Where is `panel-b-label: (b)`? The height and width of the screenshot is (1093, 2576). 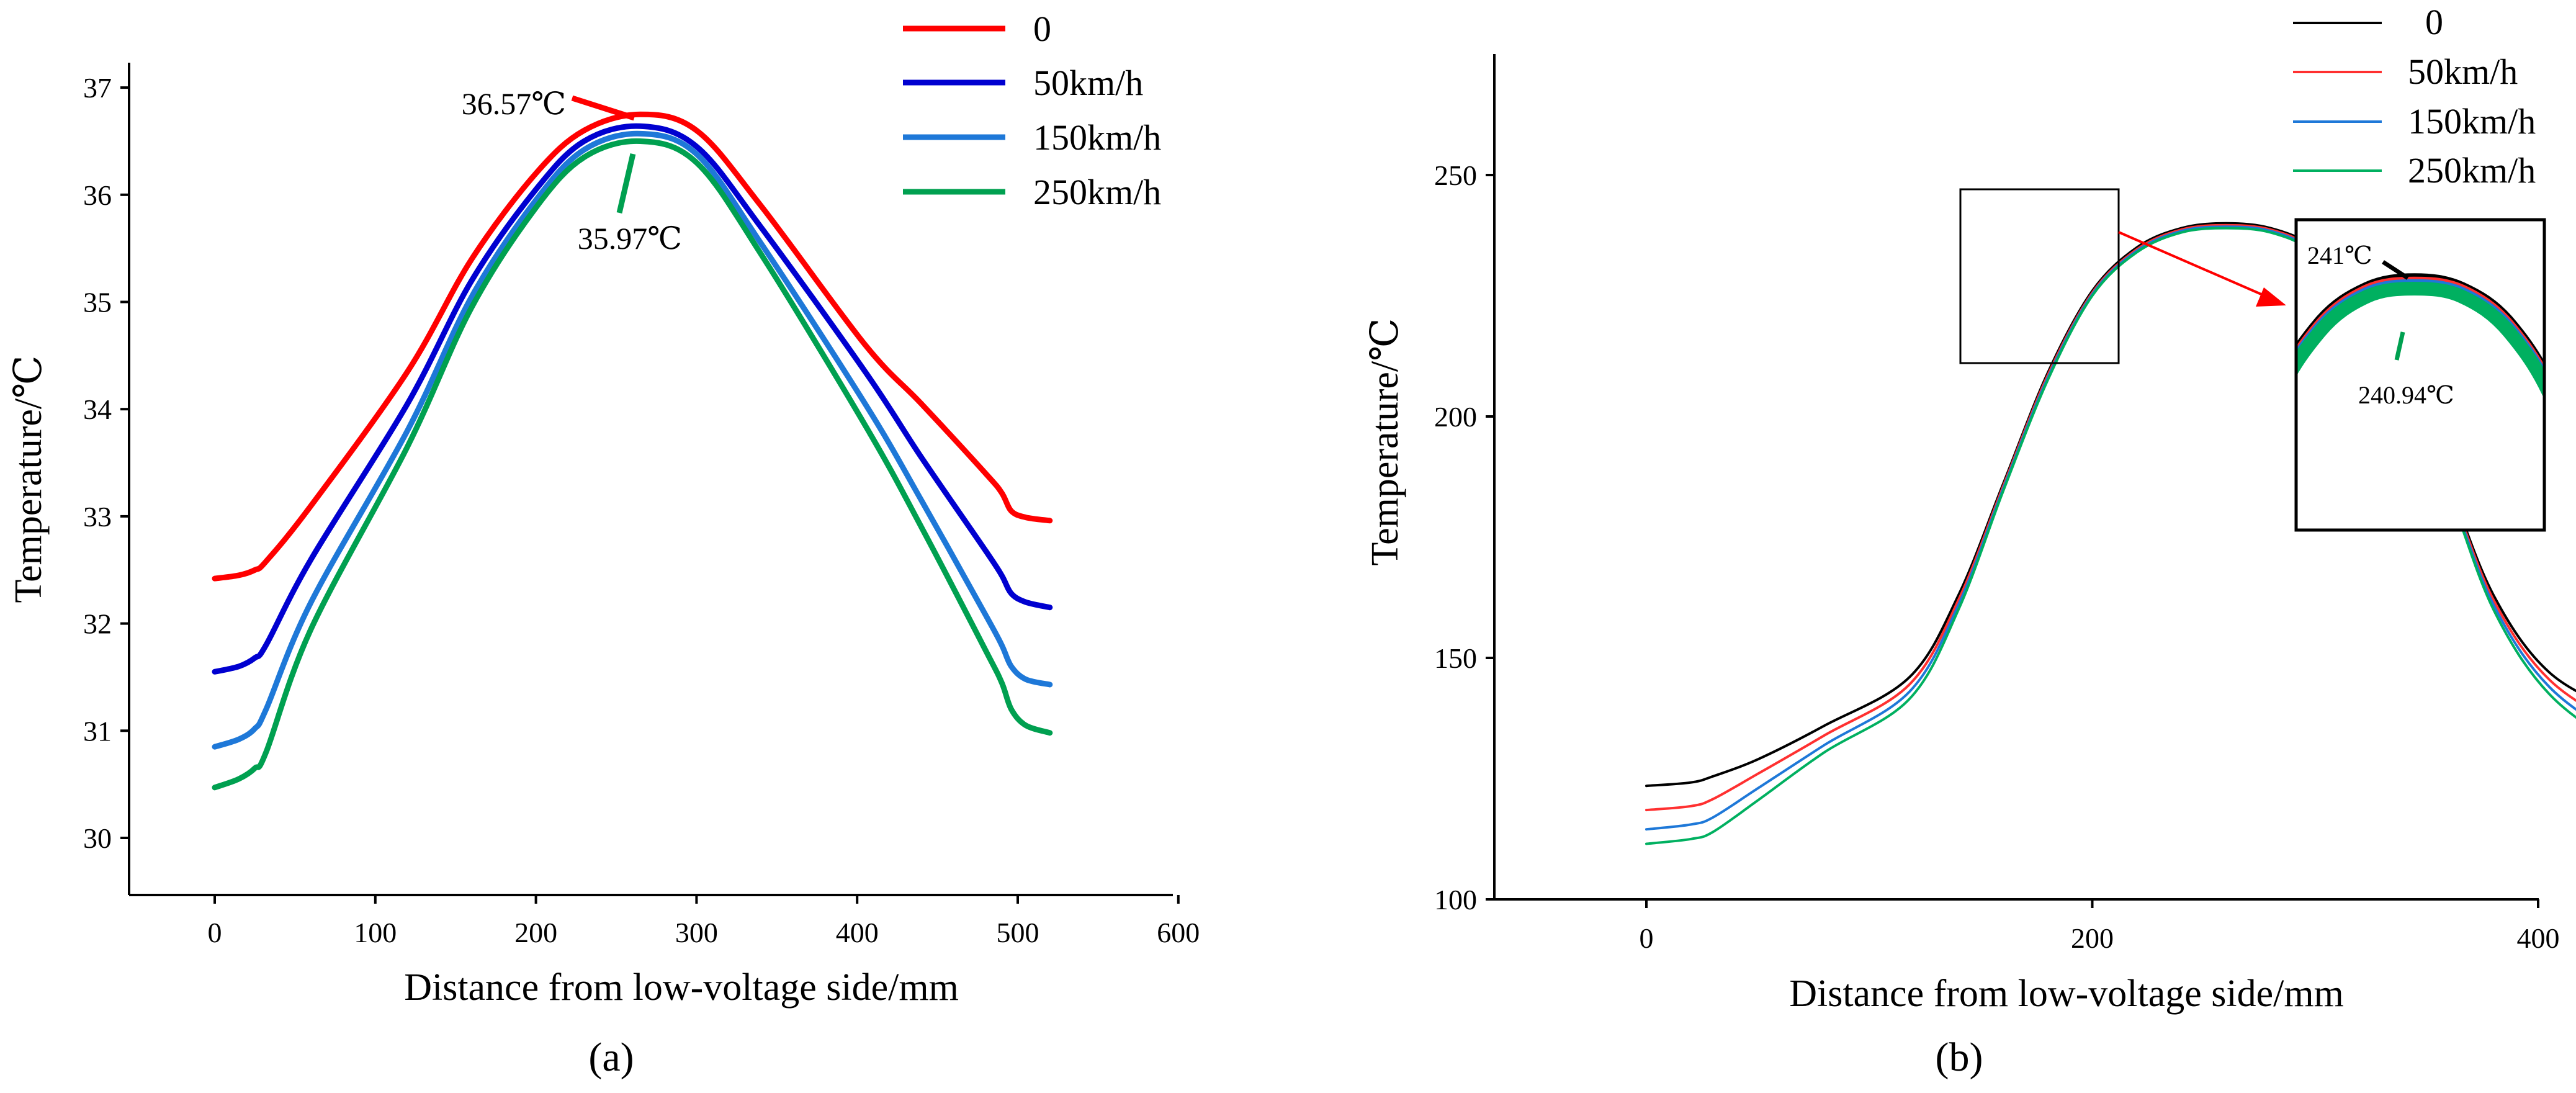 panel-b-label: (b) is located at coordinates (1960, 1057).